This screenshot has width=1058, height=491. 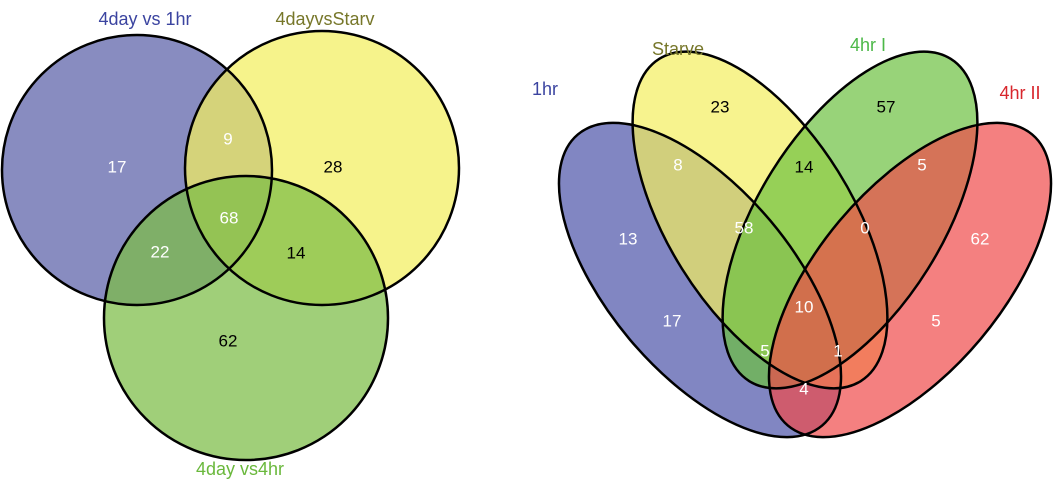 What do you see at coordinates (144, 19) in the screenshot?
I see `set-label: 4day vs 1hr` at bounding box center [144, 19].